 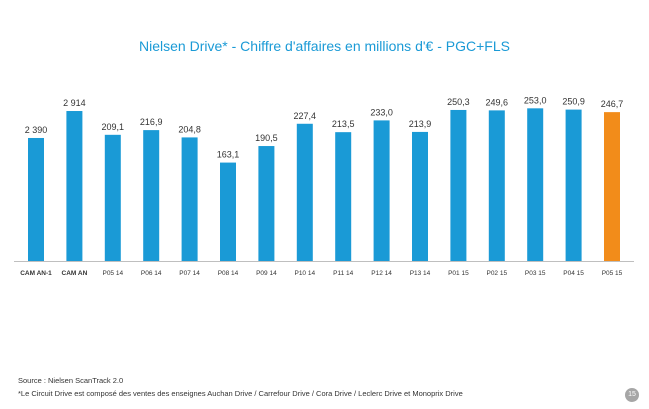 I want to click on category-label: P07 14, so click(x=189, y=273).